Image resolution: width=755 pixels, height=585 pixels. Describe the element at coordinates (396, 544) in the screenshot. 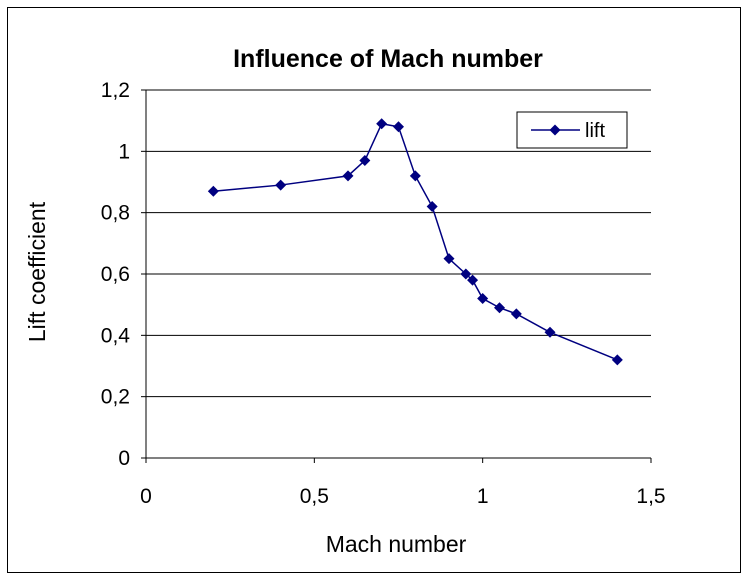

I see `x-axis-label: Mach number` at that location.